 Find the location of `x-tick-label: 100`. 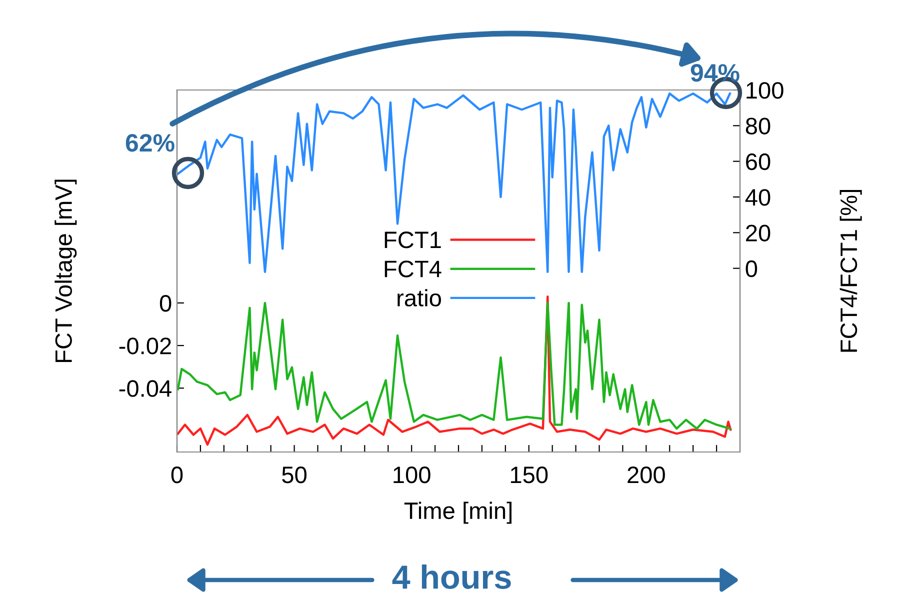

x-tick-label: 100 is located at coordinates (412, 475).